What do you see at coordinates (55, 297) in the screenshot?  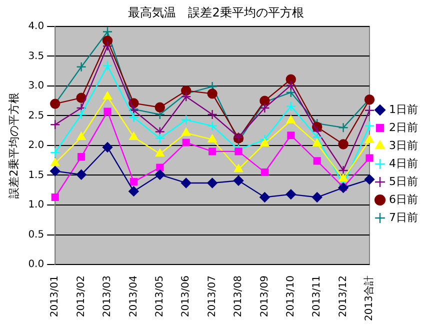 I see `x-tick-label: 2013/01` at bounding box center [55, 297].